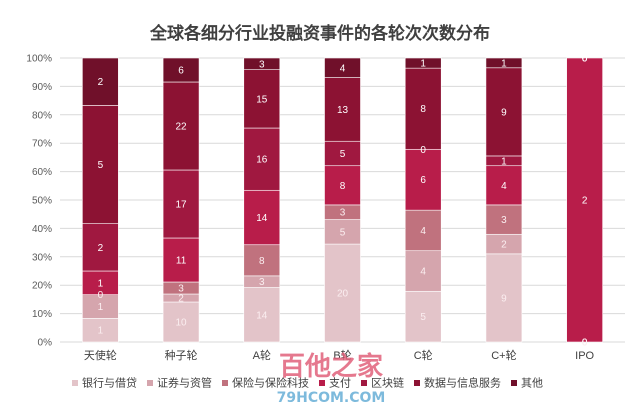 Image resolution: width=640 pixels, height=417 pixels. I want to click on x-tick-label: IPO, so click(584, 356).